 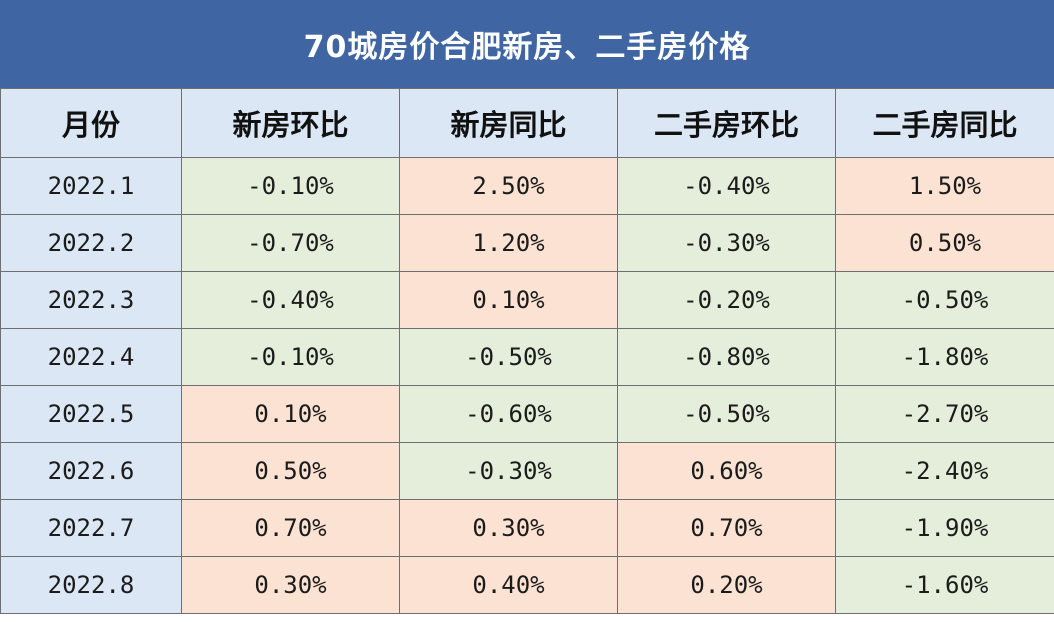 What do you see at coordinates (91, 528) in the screenshot?
I see `month-cell: 2022.7` at bounding box center [91, 528].